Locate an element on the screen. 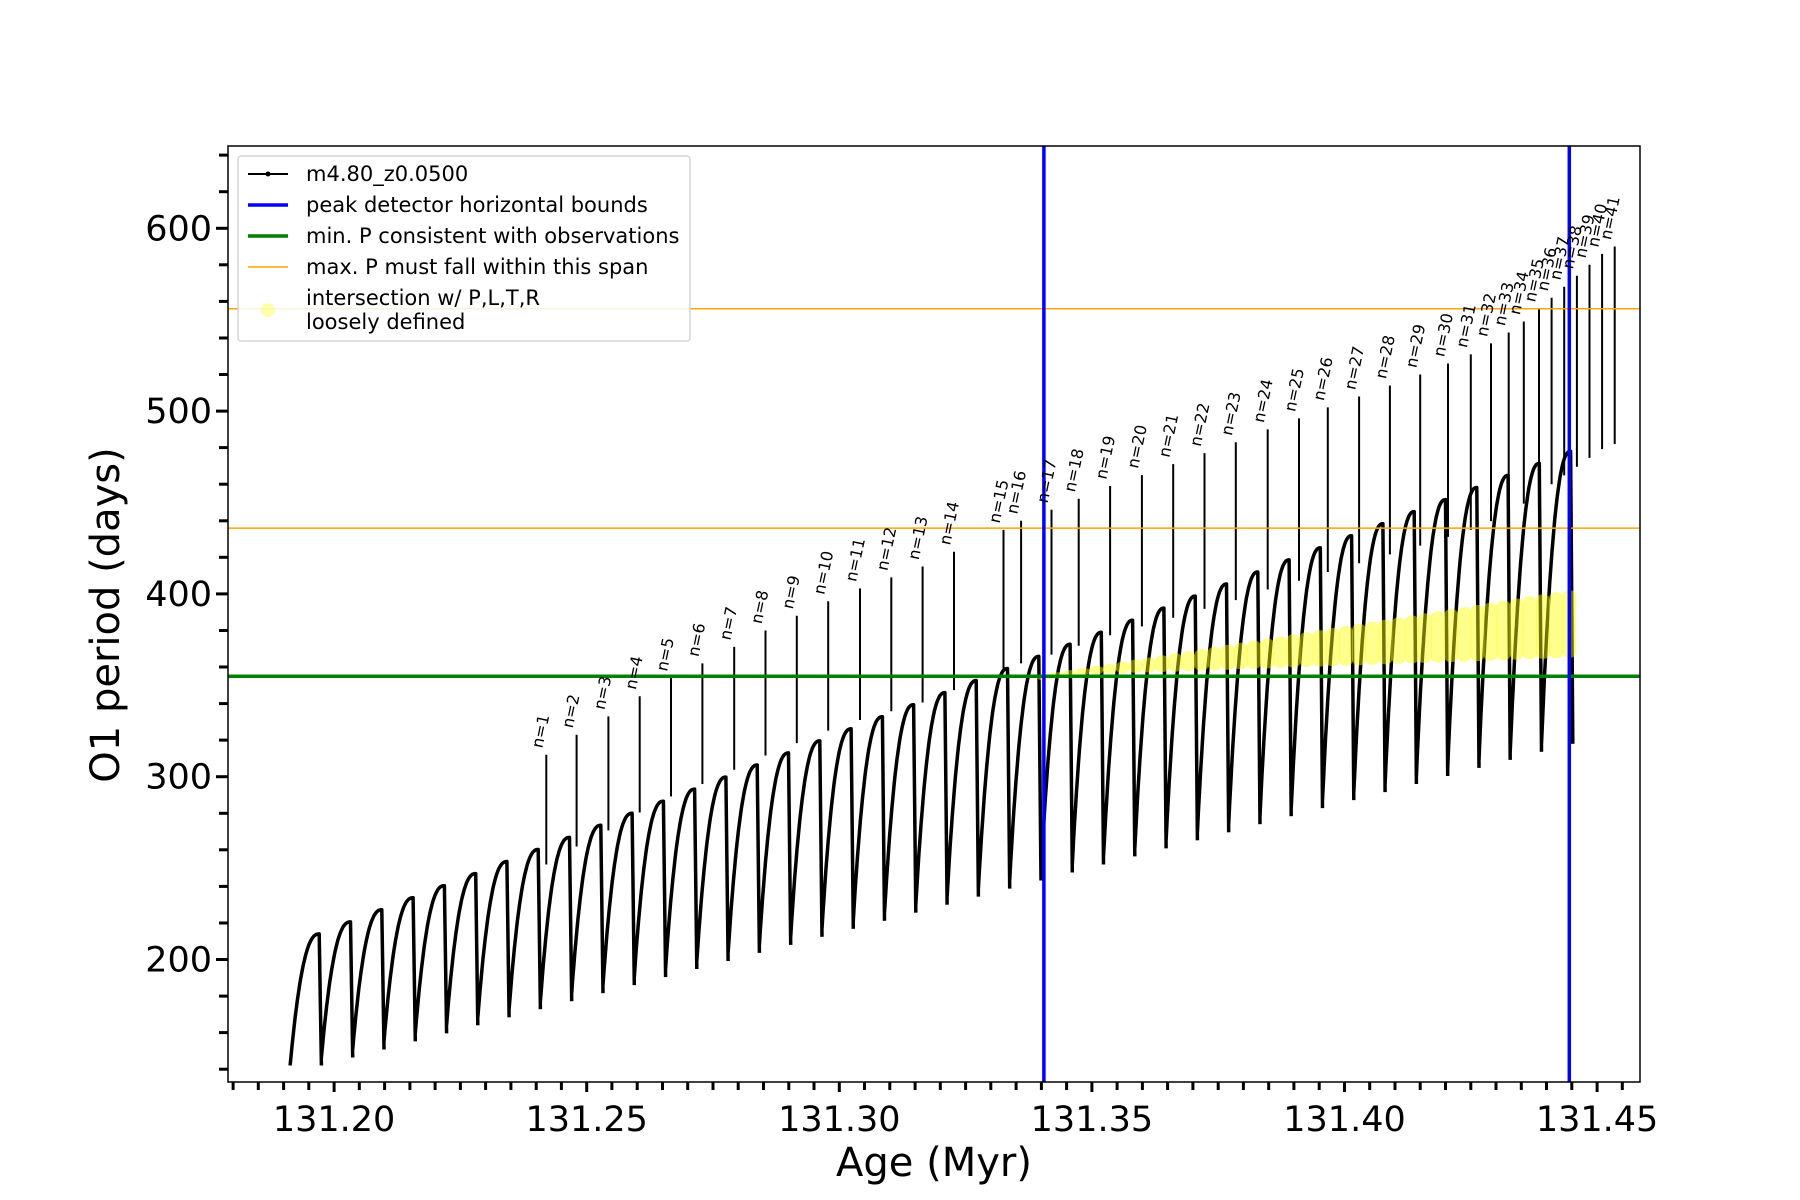  legend-box is located at coordinates (464, 248).